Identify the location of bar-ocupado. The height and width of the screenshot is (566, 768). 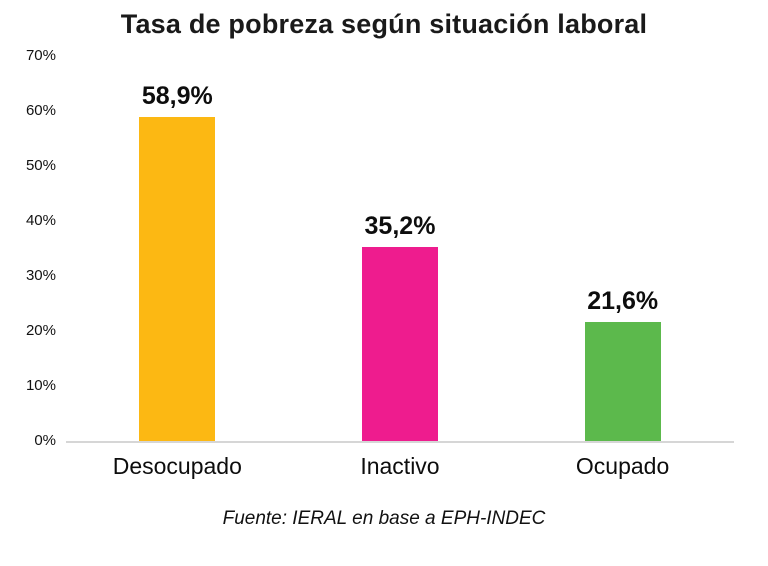
(622, 381).